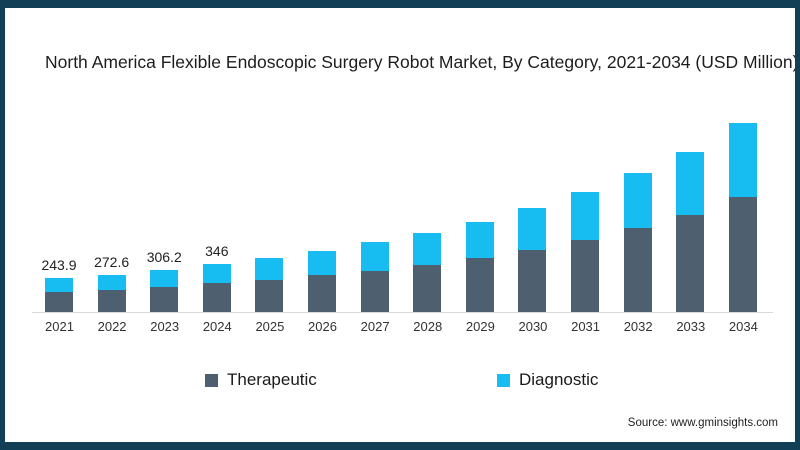  What do you see at coordinates (479, 285) in the screenshot?
I see `bar-segment-therapeutic-2029` at bounding box center [479, 285].